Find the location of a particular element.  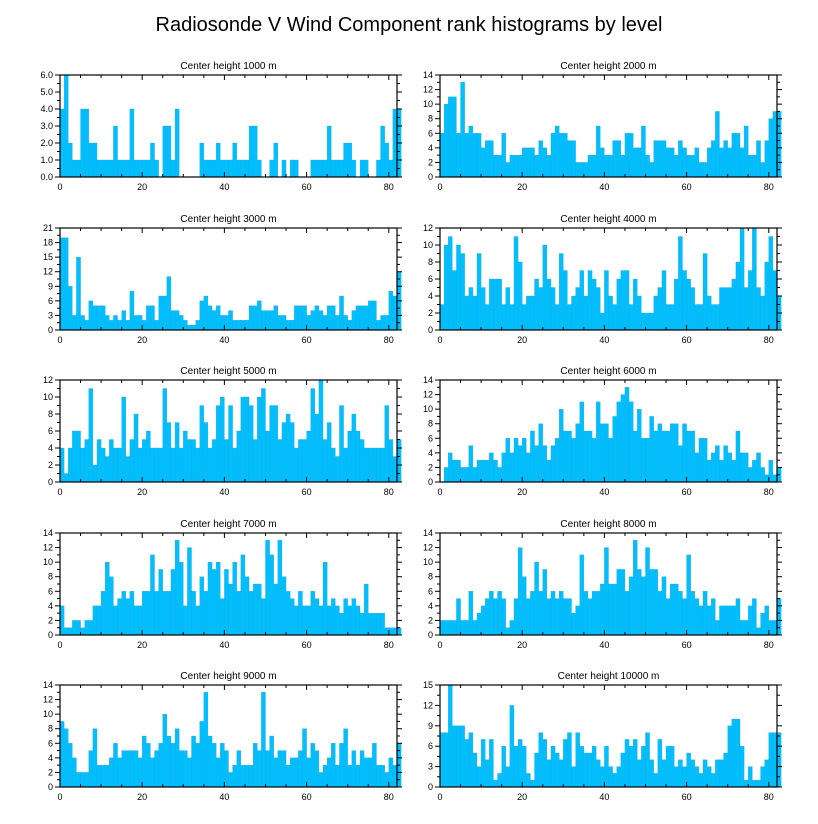

panel-title: Center height 10000 m is located at coordinates (609, 676).